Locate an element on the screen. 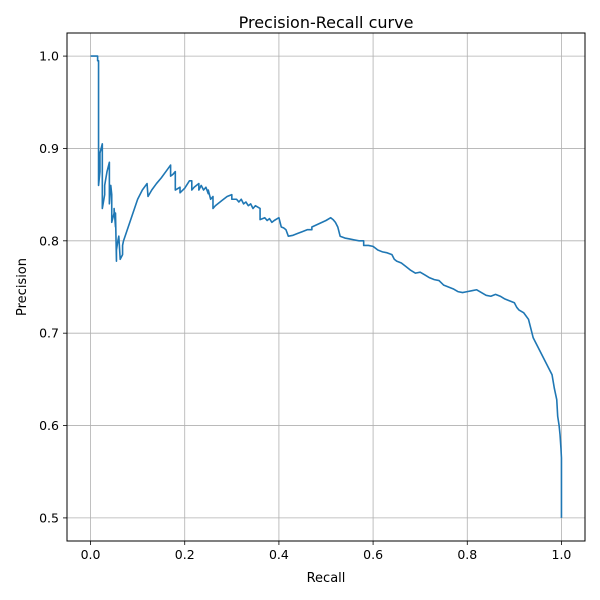 The width and height of the screenshot is (600, 600). chart-title: Precision-Recall curve is located at coordinates (326, 22).